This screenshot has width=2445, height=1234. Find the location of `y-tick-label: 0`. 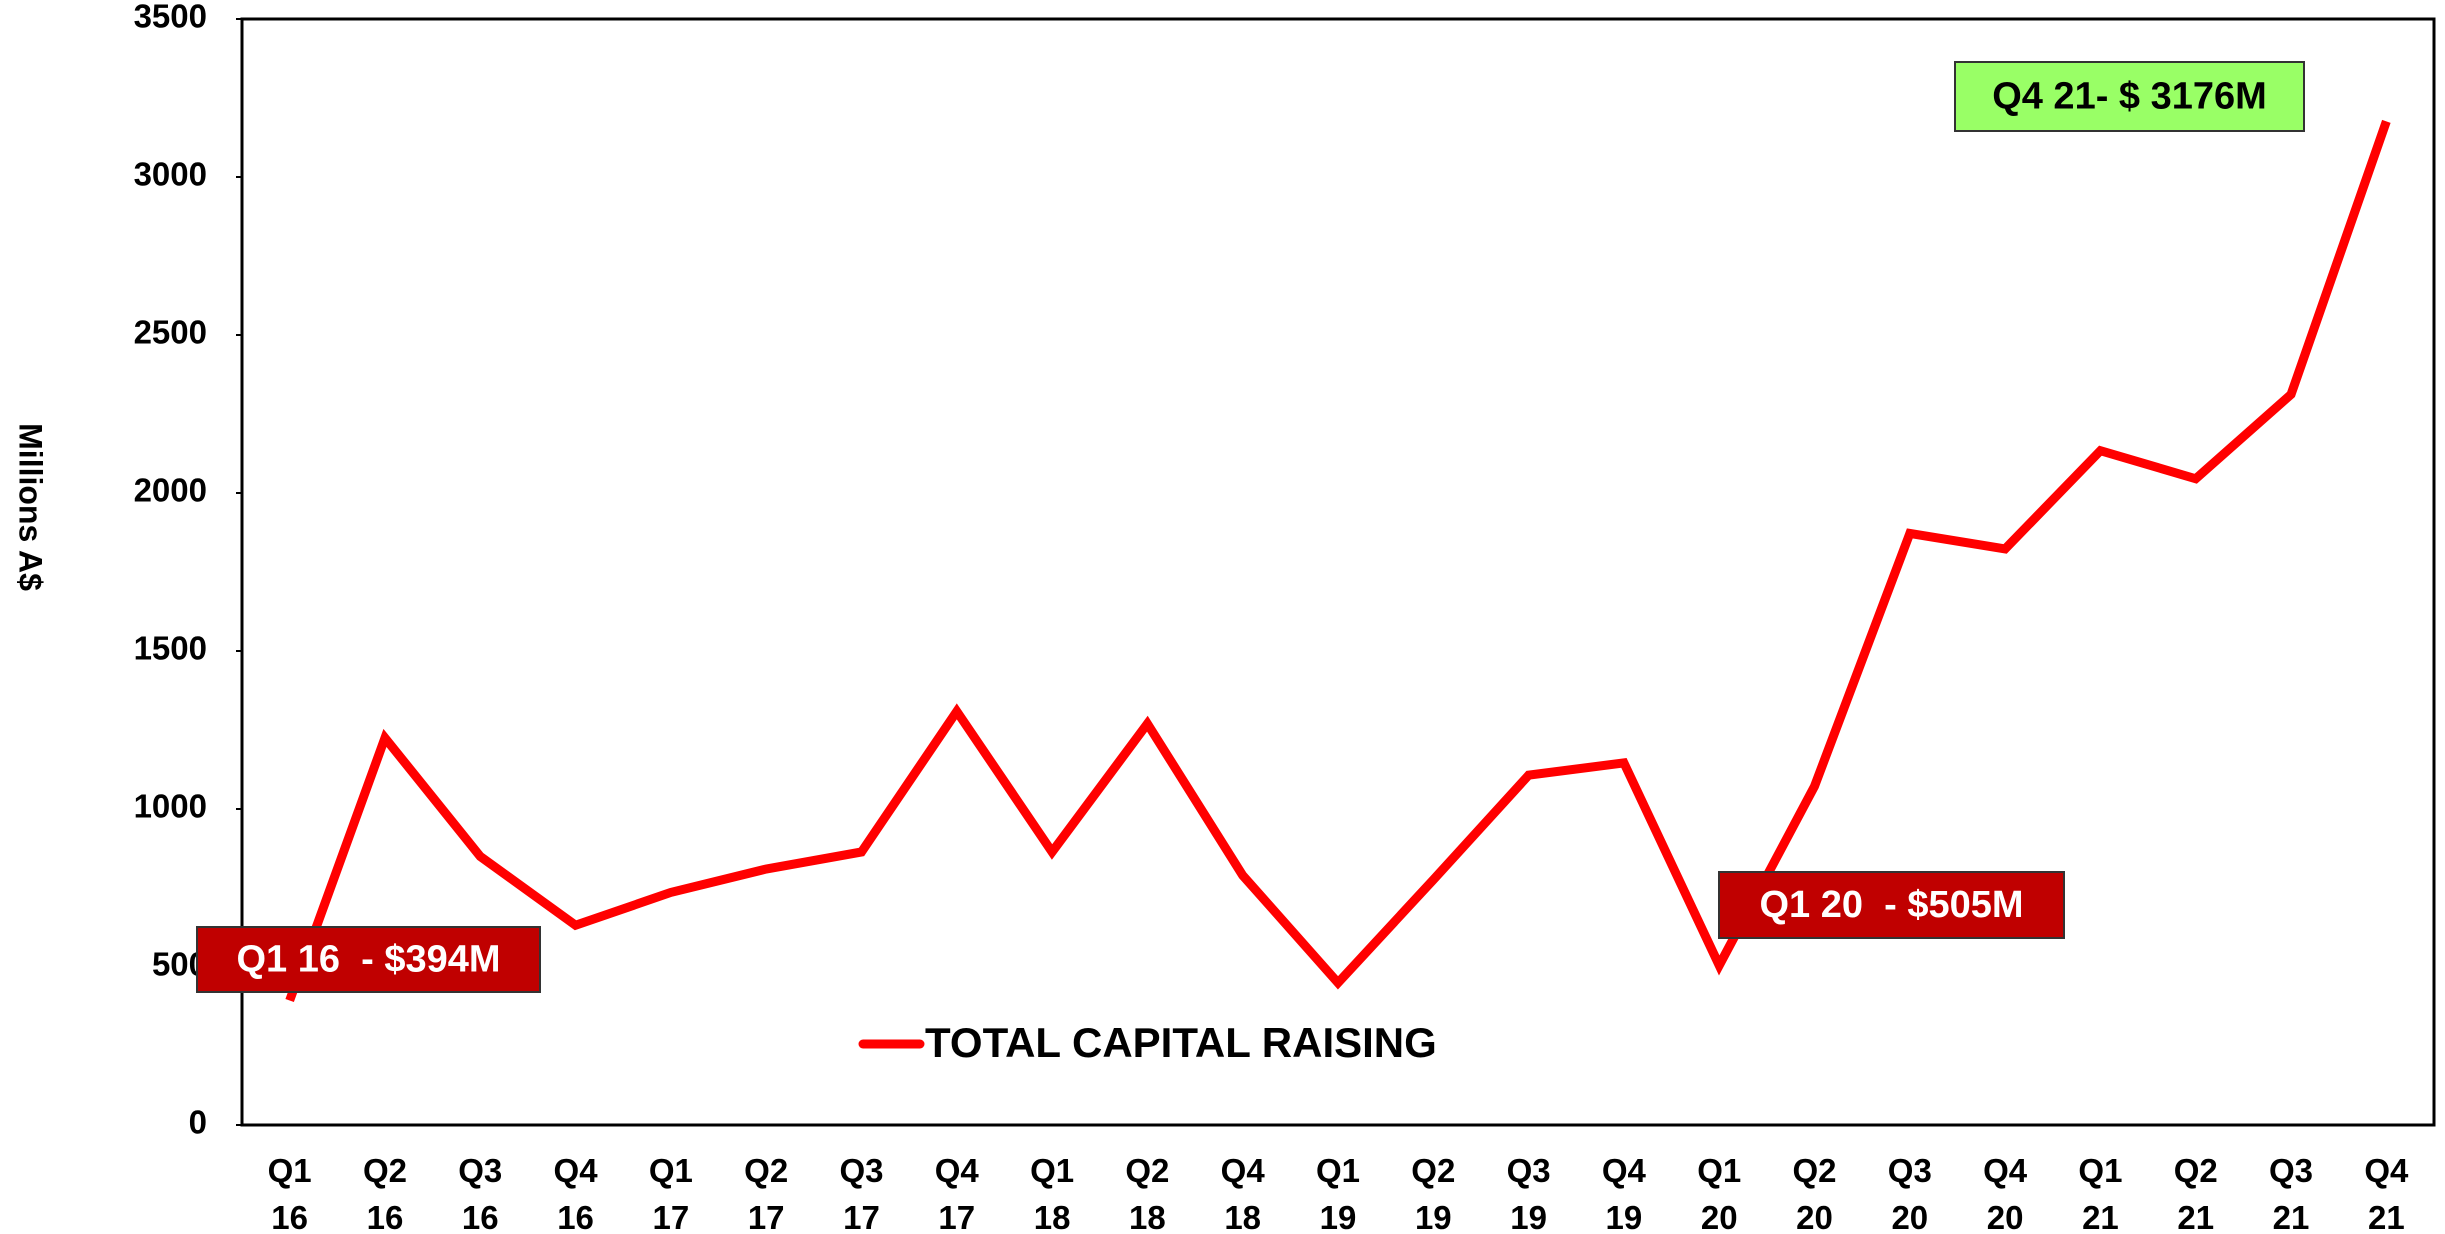

y-tick-label: 0 is located at coordinates (198, 1122).